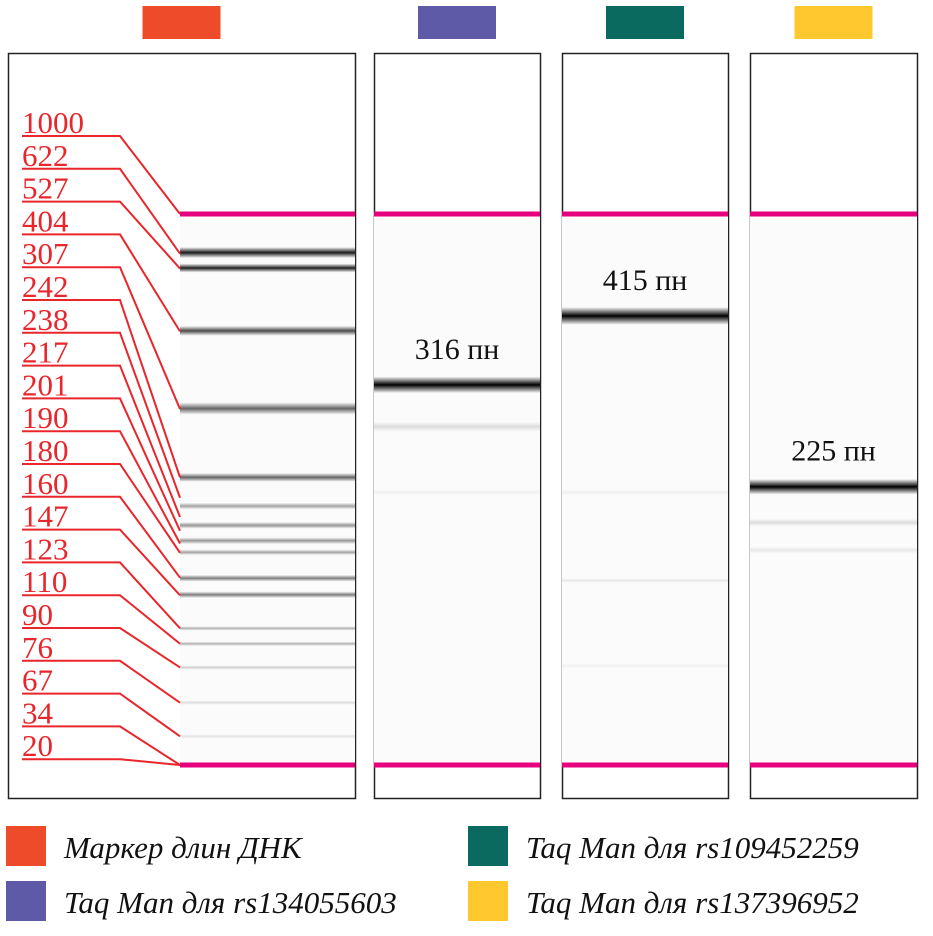  What do you see at coordinates (645, 22) in the screenshot?
I see `lane-swatch-rs109452259` at bounding box center [645, 22].